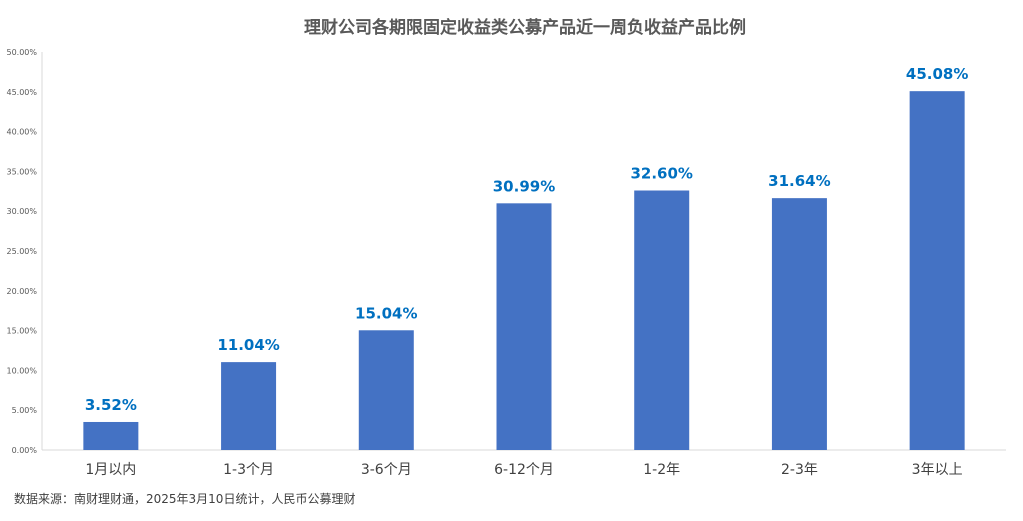 This screenshot has width=1023, height=521. I want to click on y-tick-label: 15.00%, so click(21, 331).